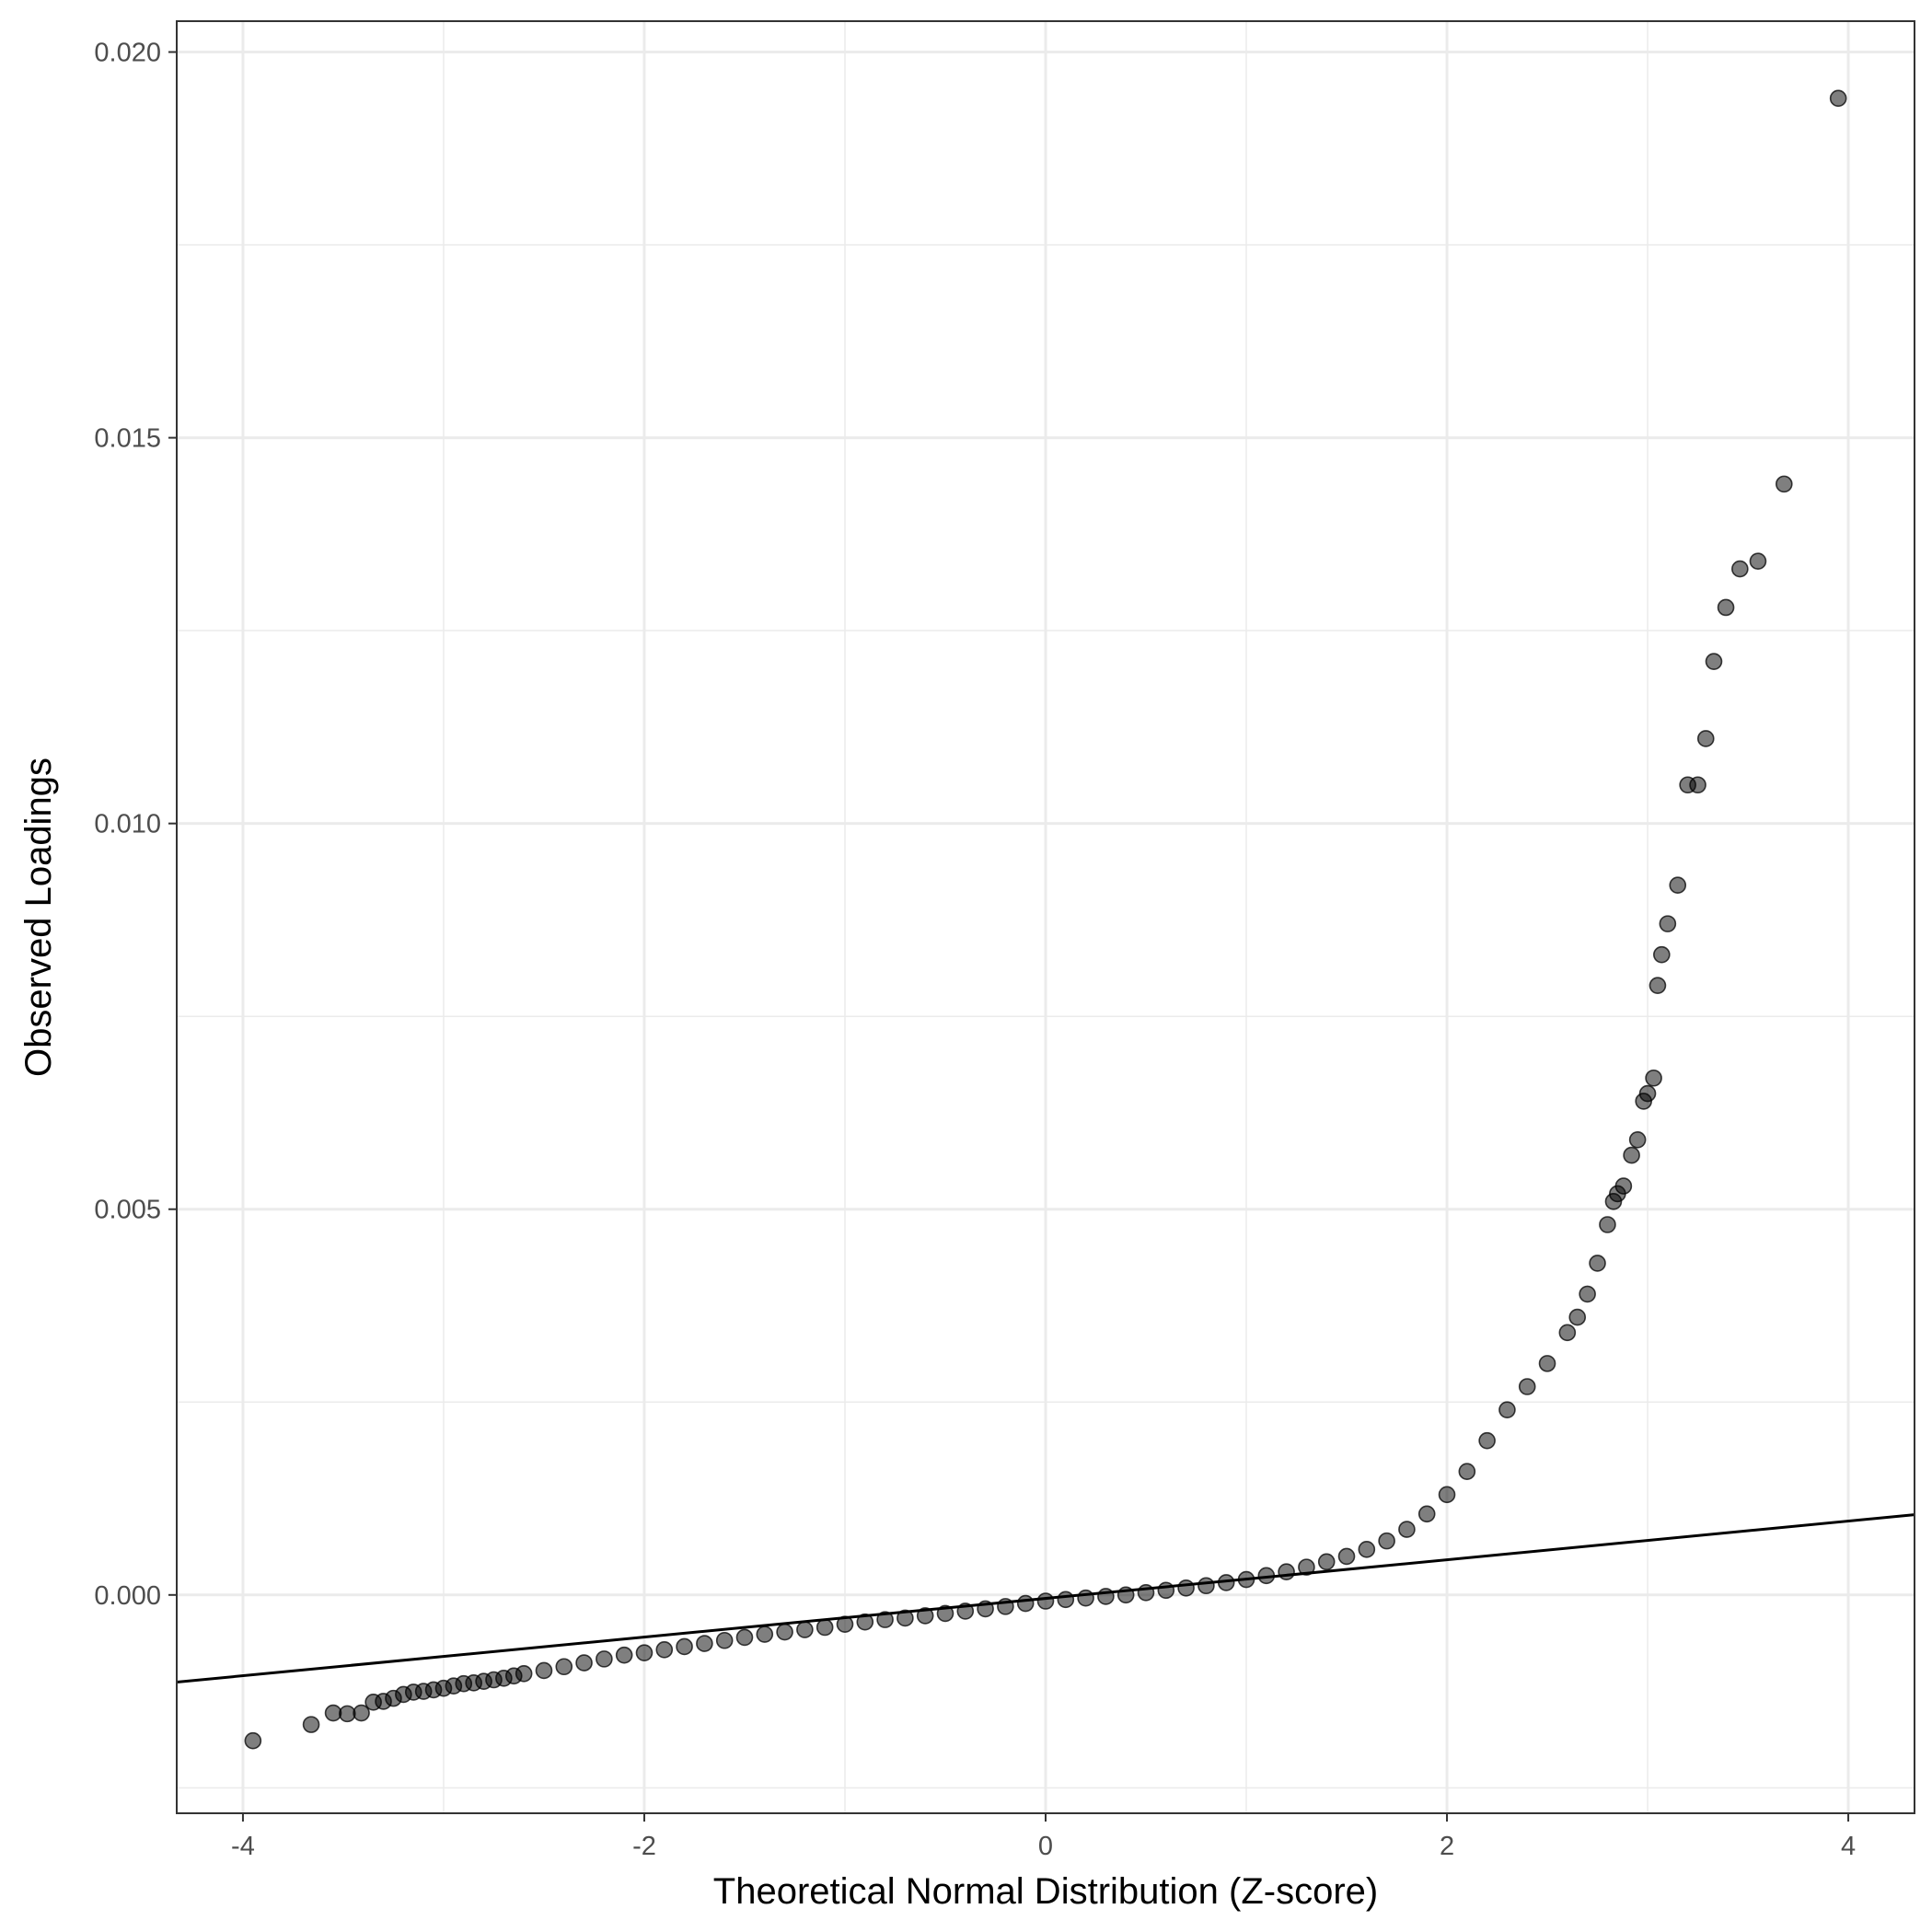  What do you see at coordinates (127, 54) in the screenshot?
I see `y-tick-label: 0.020` at bounding box center [127, 54].